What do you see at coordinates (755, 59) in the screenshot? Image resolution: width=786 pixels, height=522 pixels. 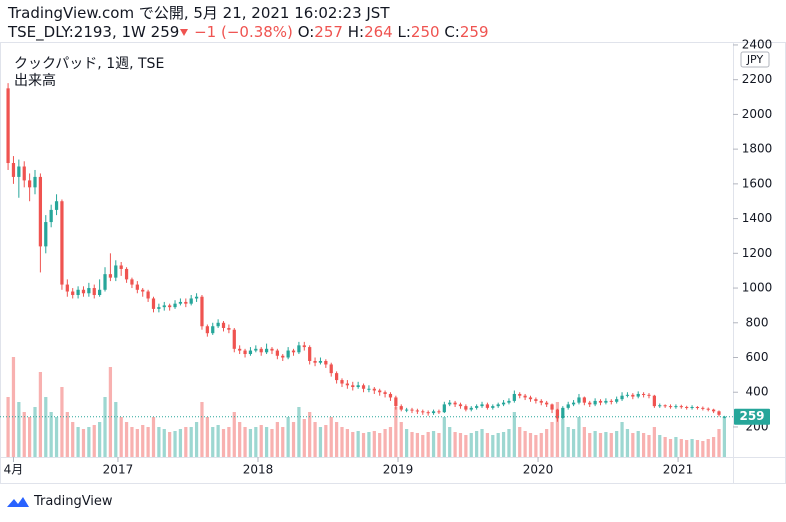 I see `currency-box` at bounding box center [755, 59].